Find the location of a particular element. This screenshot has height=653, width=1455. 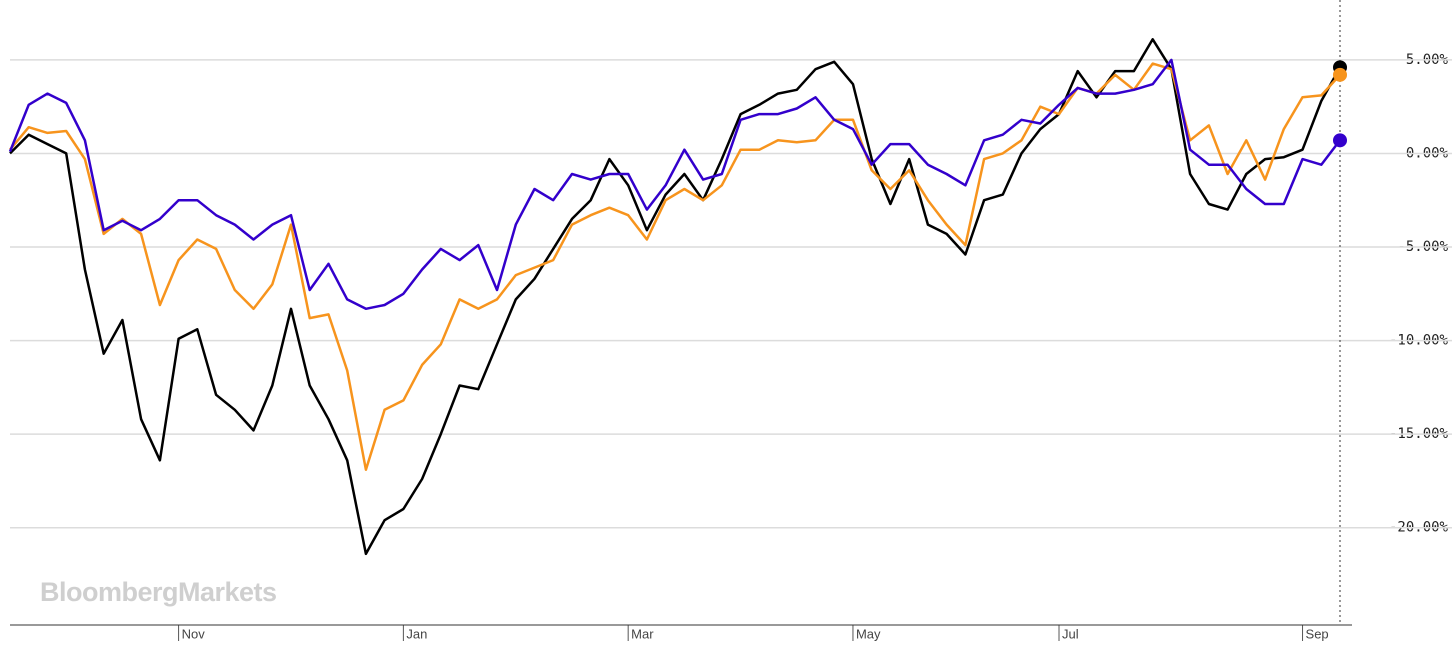

x-tick-label: Jan is located at coordinates (416, 633).